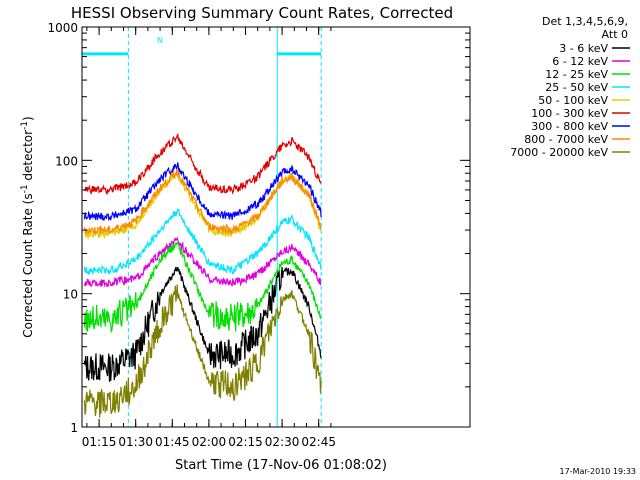 The image size is (640, 480). I want to click on x-tick-label-4: 02:15, so click(245, 442).